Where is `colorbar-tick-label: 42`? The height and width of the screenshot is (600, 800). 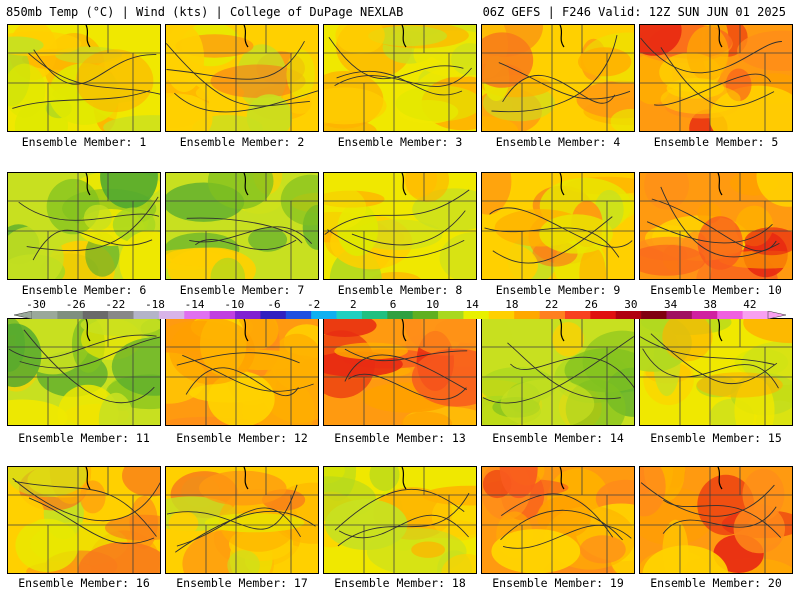 colorbar-tick-label: 42 is located at coordinates (750, 304).